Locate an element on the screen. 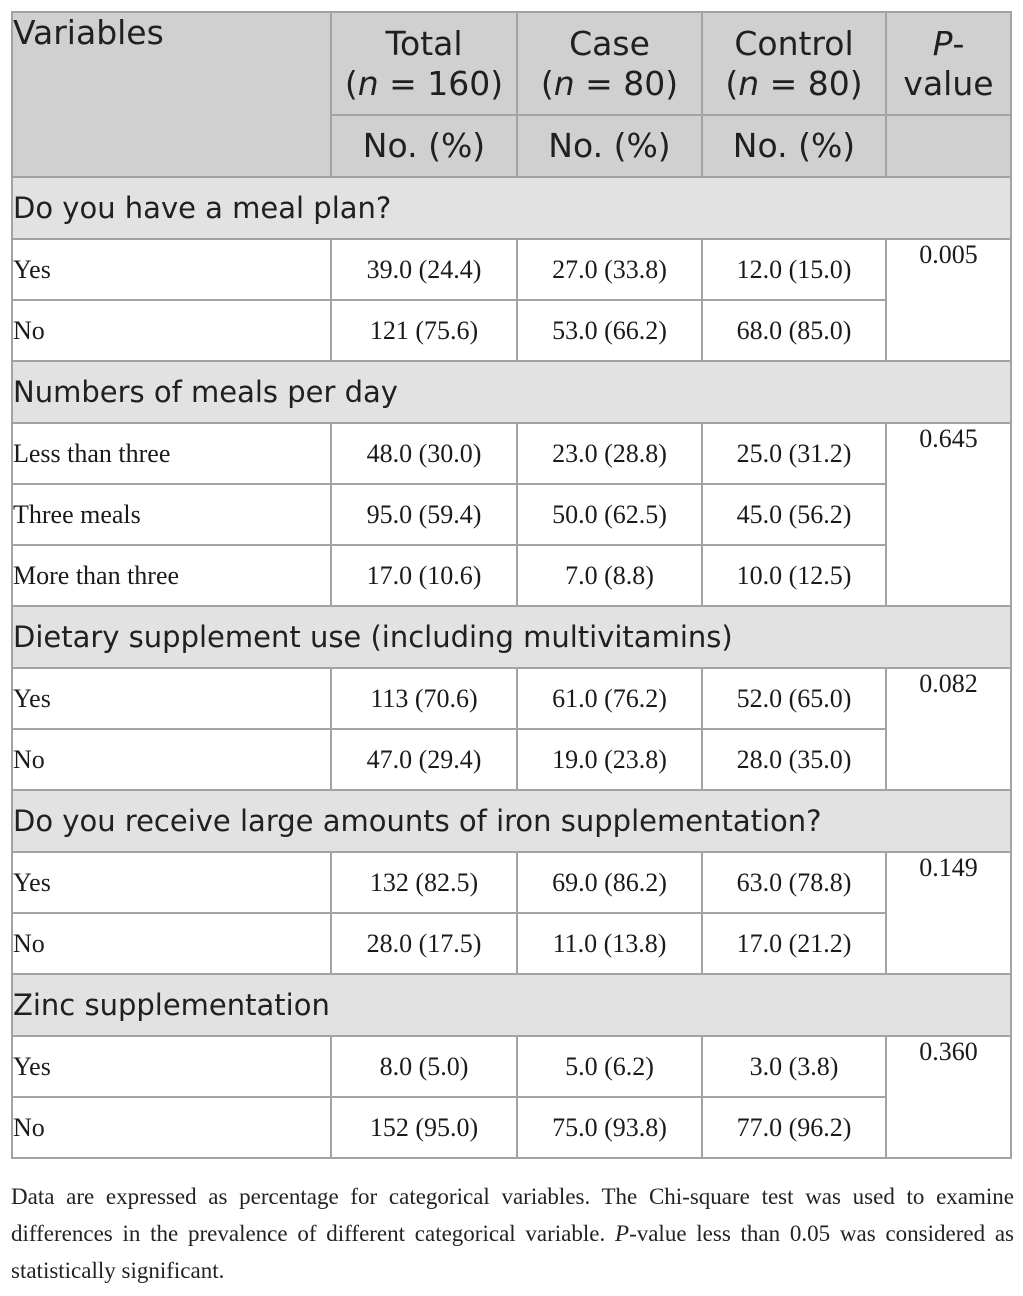 Image resolution: width=1023 pixels, height=1296 pixels. case-cell: 19.0 (23.8) is located at coordinates (609, 759).